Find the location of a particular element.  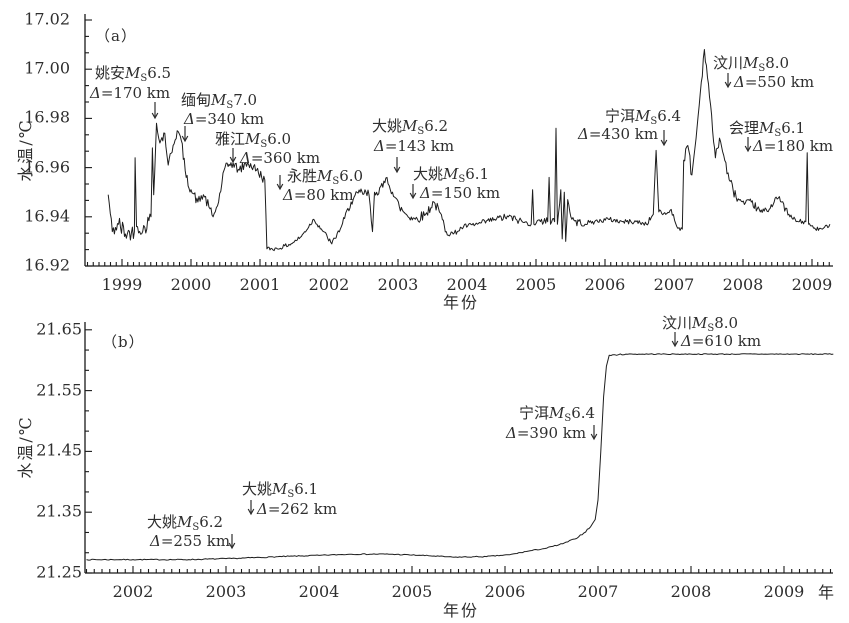

panel-a-annotation-3-arrow-icon is located at coordinates (233, 156).